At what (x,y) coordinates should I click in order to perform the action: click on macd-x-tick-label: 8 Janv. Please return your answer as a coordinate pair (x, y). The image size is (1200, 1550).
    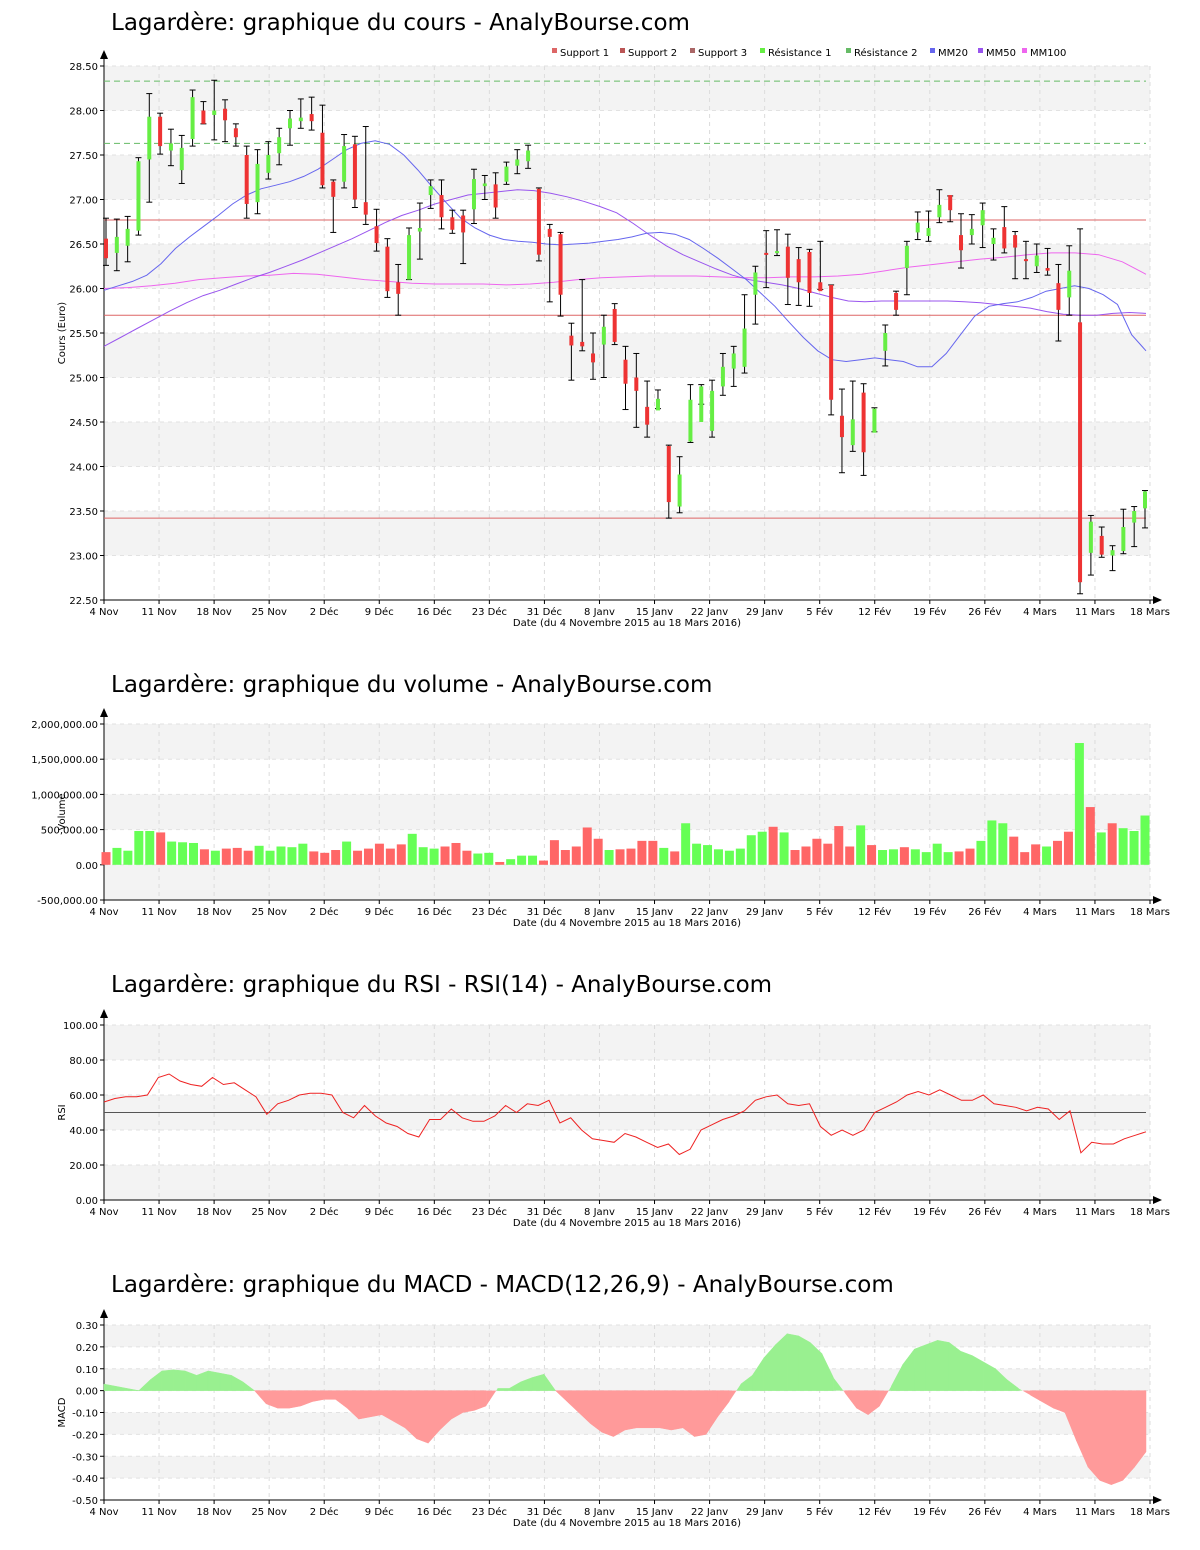
    Looking at the image, I should click on (599, 1512).